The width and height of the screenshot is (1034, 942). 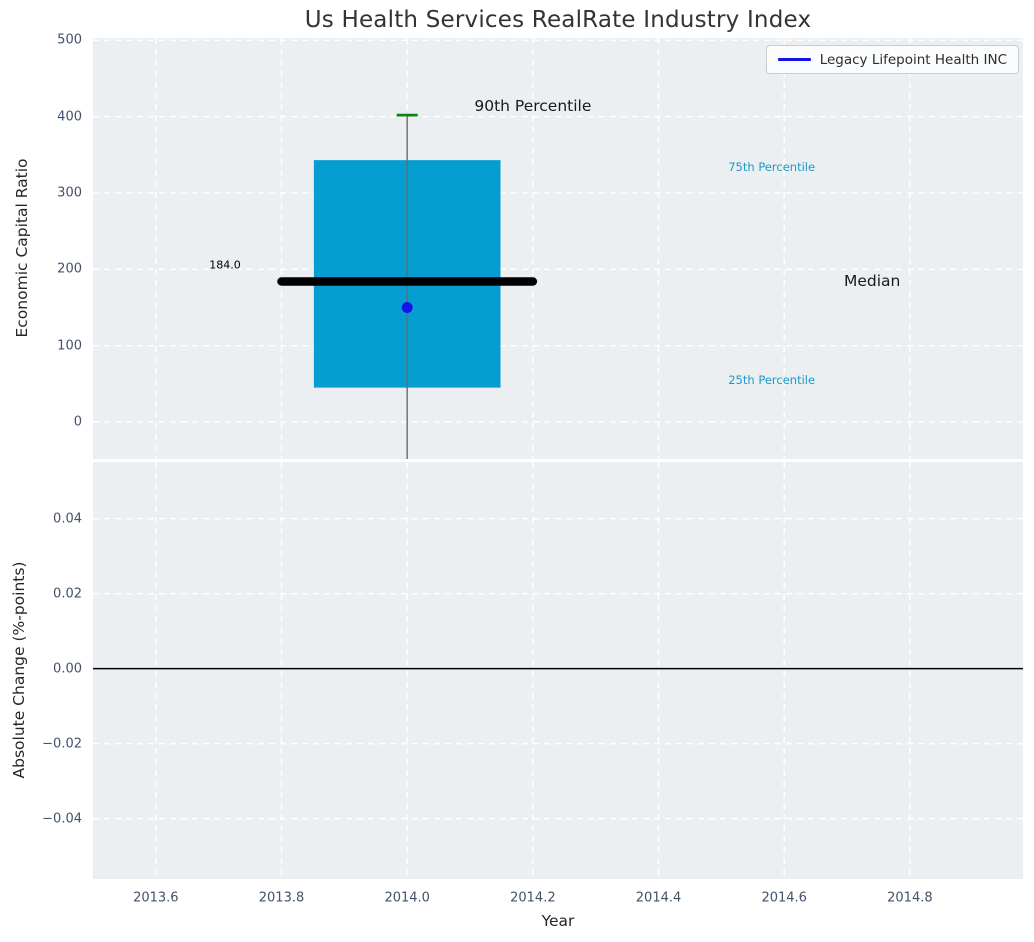 I want to click on x-tick-label: 2014.2, so click(x=533, y=898).